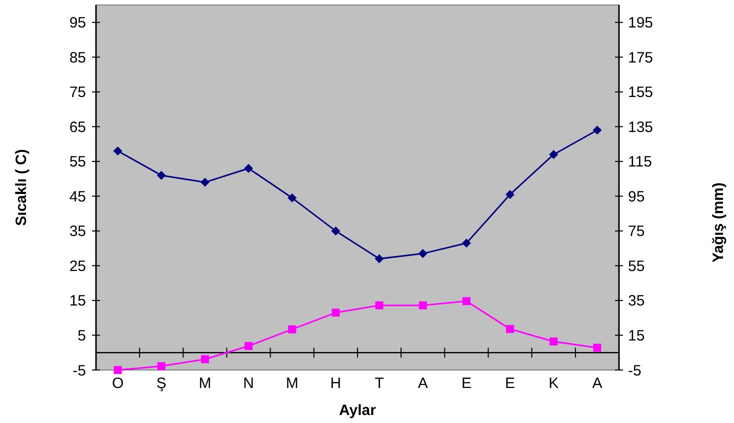  What do you see at coordinates (77, 301) in the screenshot?
I see `y-tick-label: 15` at bounding box center [77, 301].